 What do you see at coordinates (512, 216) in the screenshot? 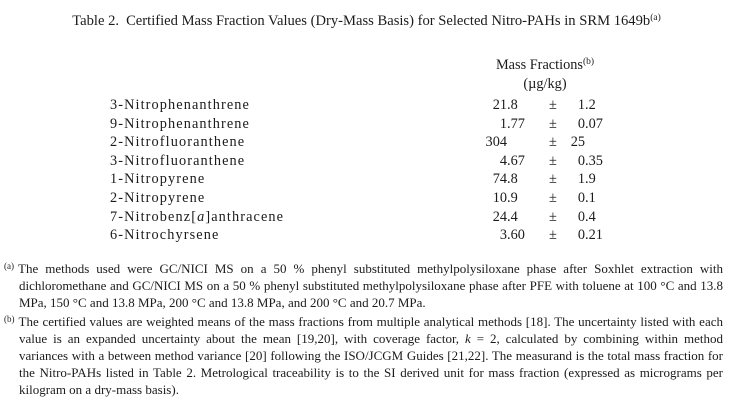
I see `mass-fraction-value-frac: .4` at bounding box center [512, 216].